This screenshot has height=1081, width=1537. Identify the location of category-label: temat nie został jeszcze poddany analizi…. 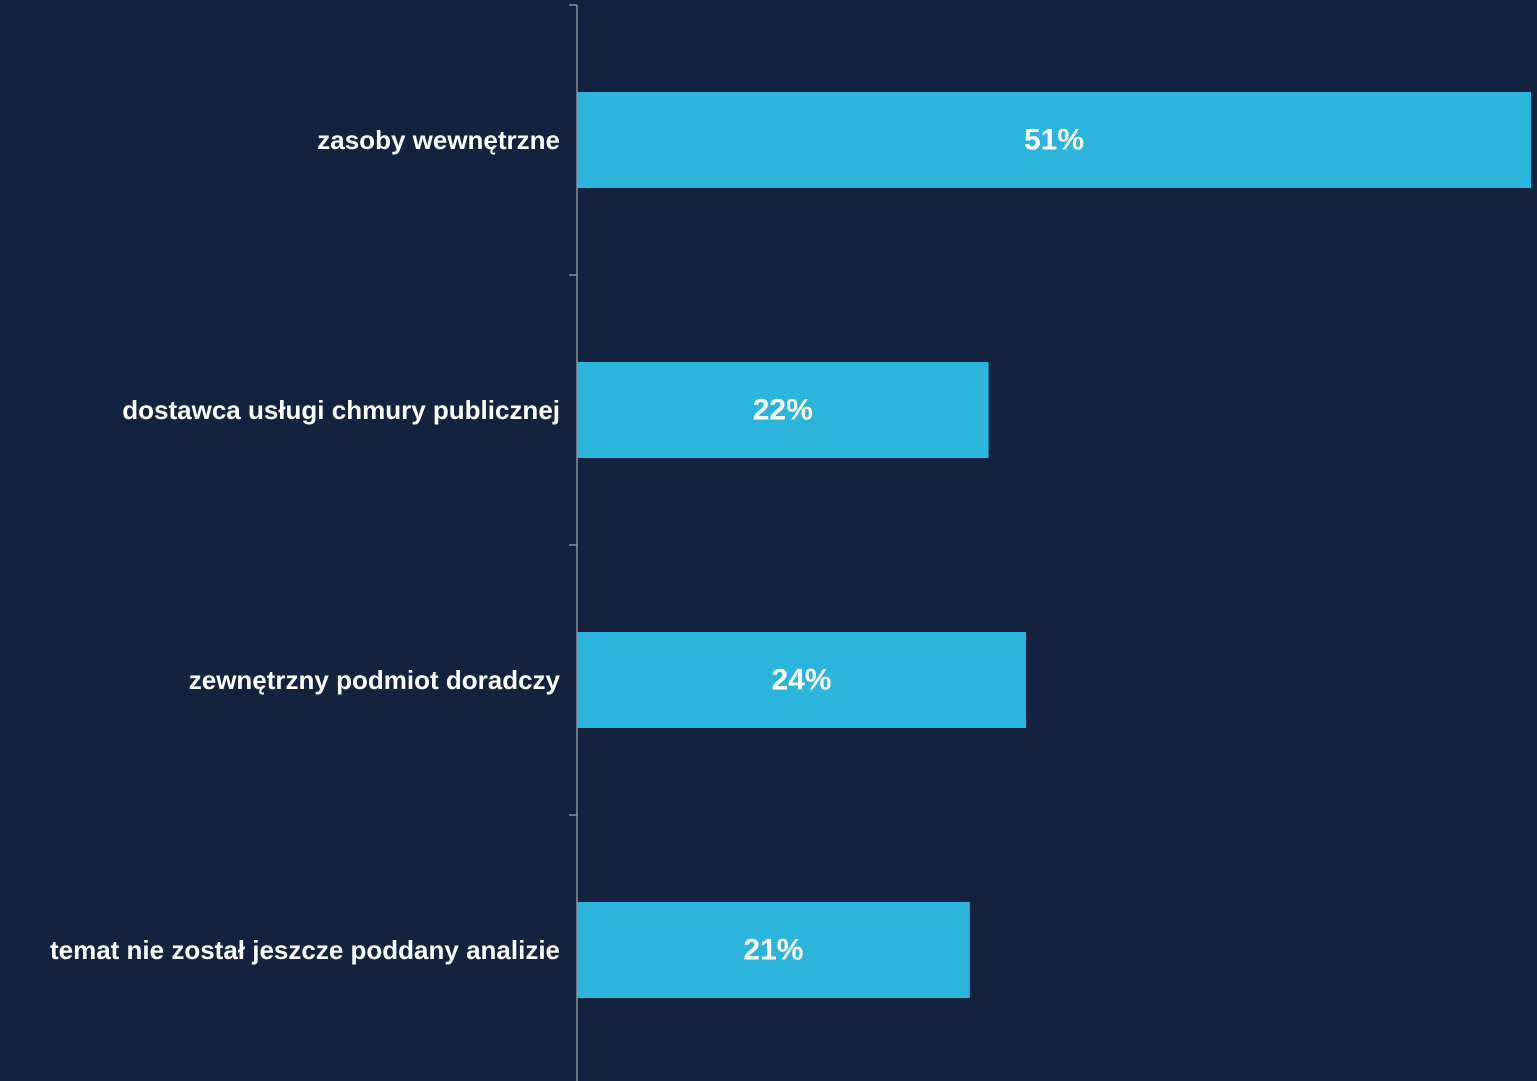
(305, 950).